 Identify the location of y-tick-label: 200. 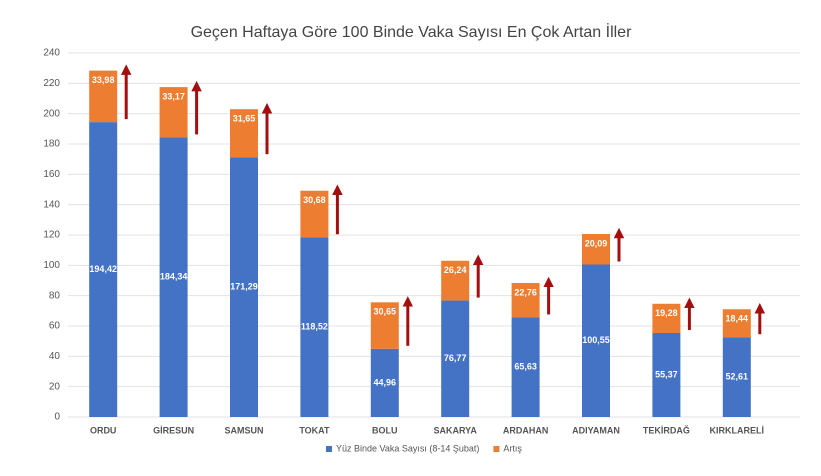
(51, 113).